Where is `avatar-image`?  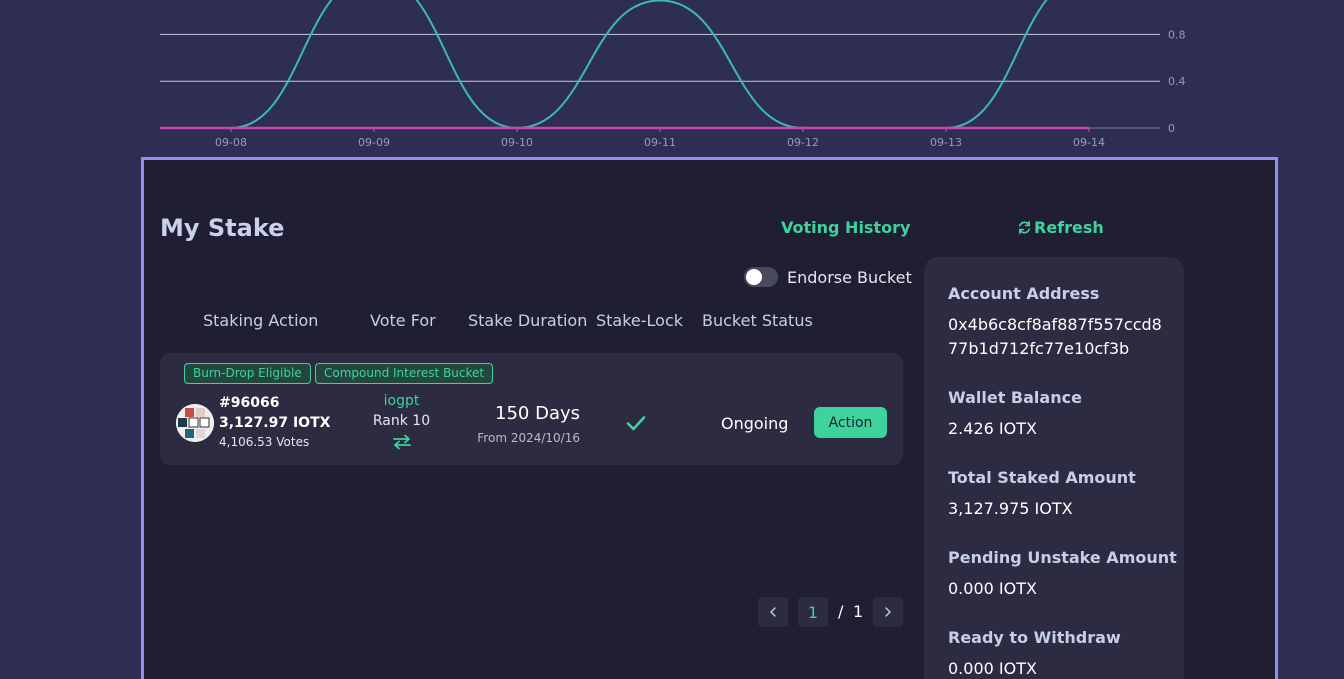 avatar-image is located at coordinates (195, 423).